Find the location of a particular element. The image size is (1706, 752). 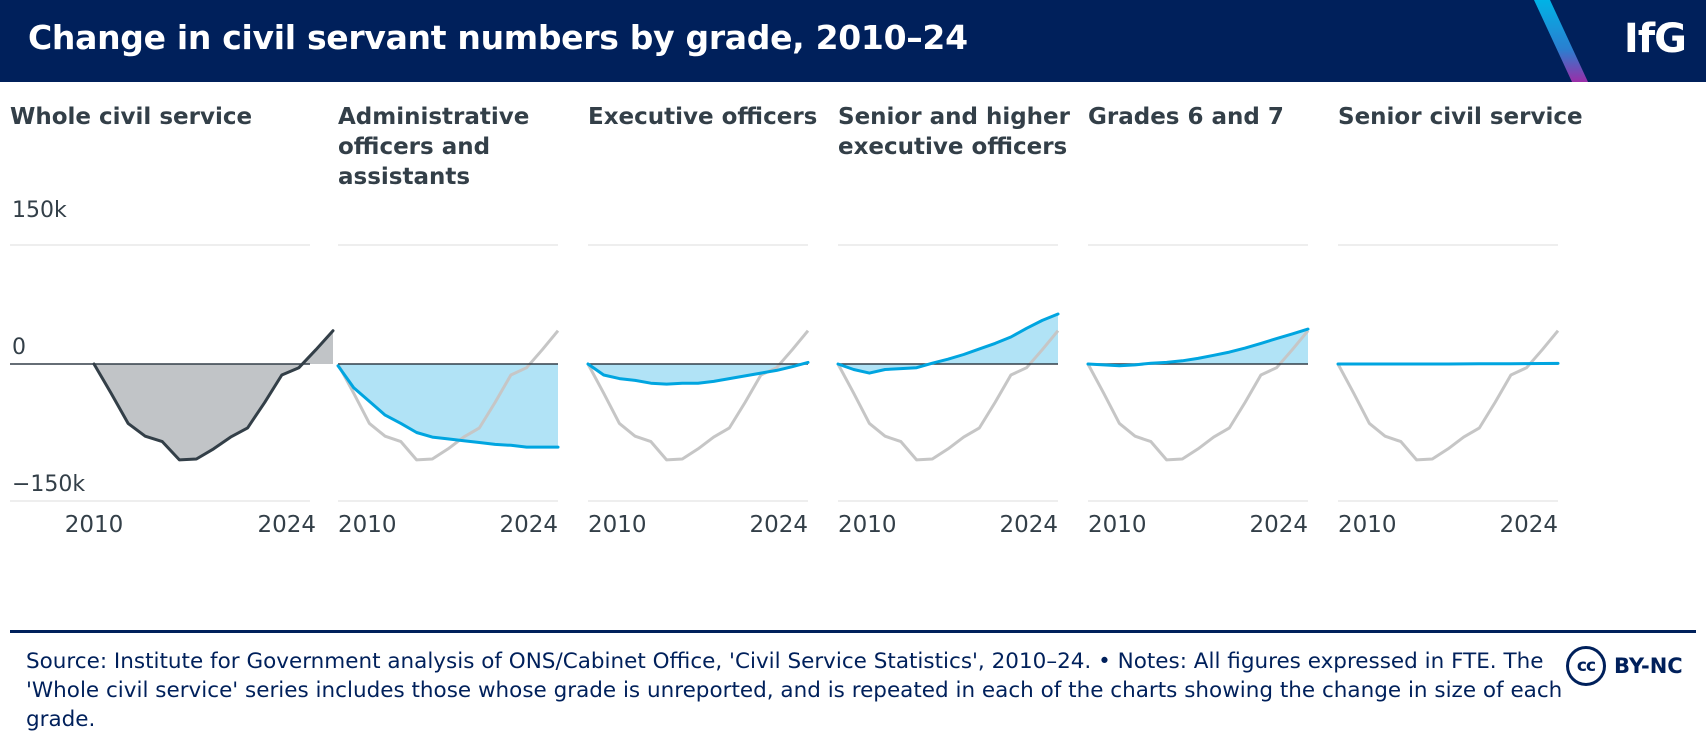

x-tick-label-2010-3: 2010 is located at coordinates (617, 525).